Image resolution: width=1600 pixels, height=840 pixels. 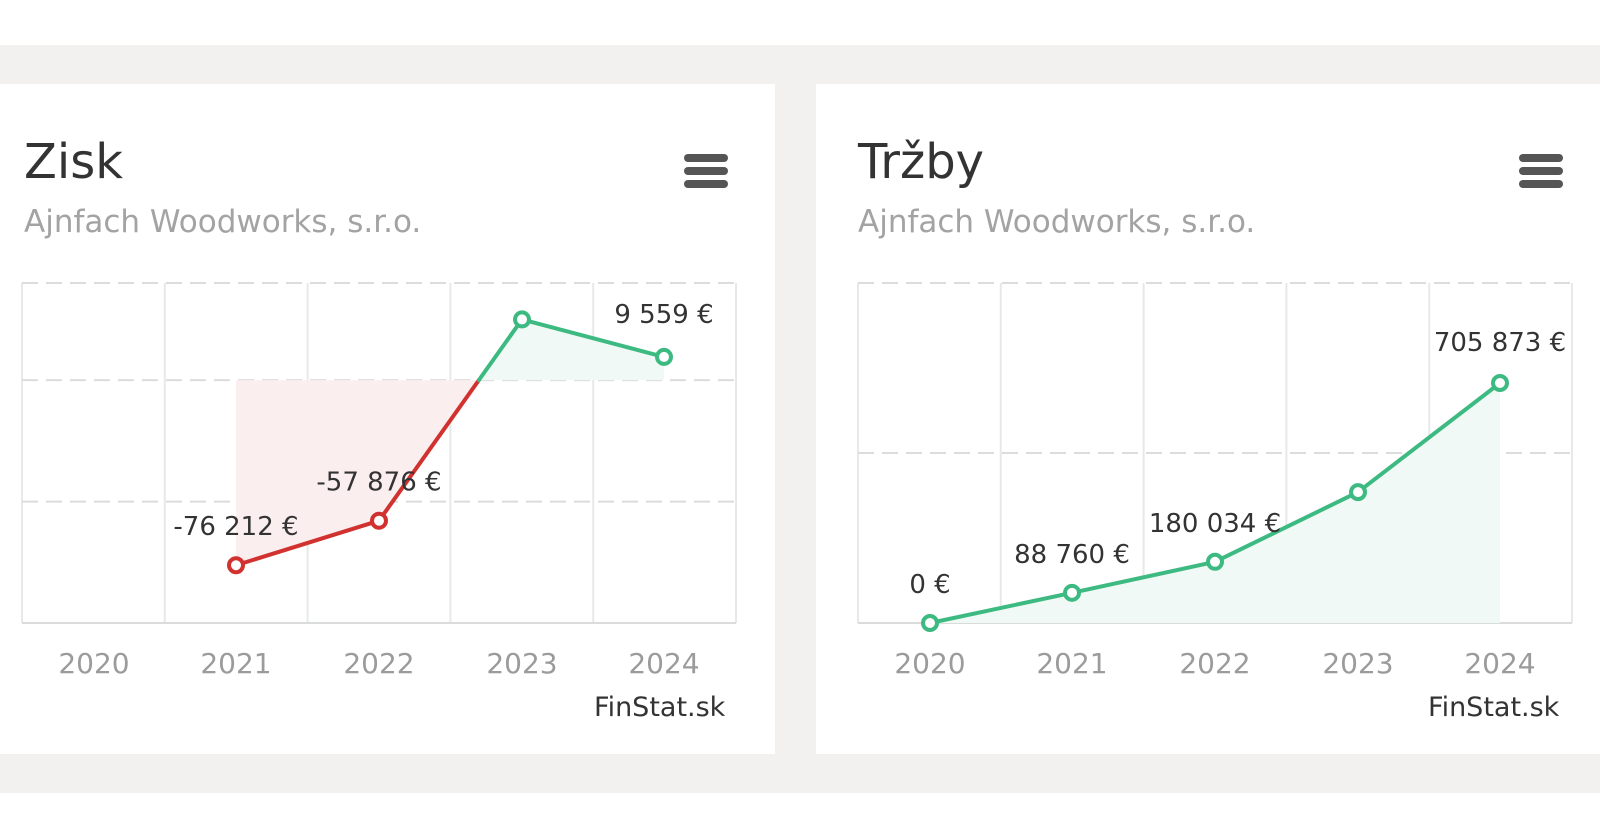 I want to click on trzby-data-label-2020: 0 €, so click(x=929, y=585).